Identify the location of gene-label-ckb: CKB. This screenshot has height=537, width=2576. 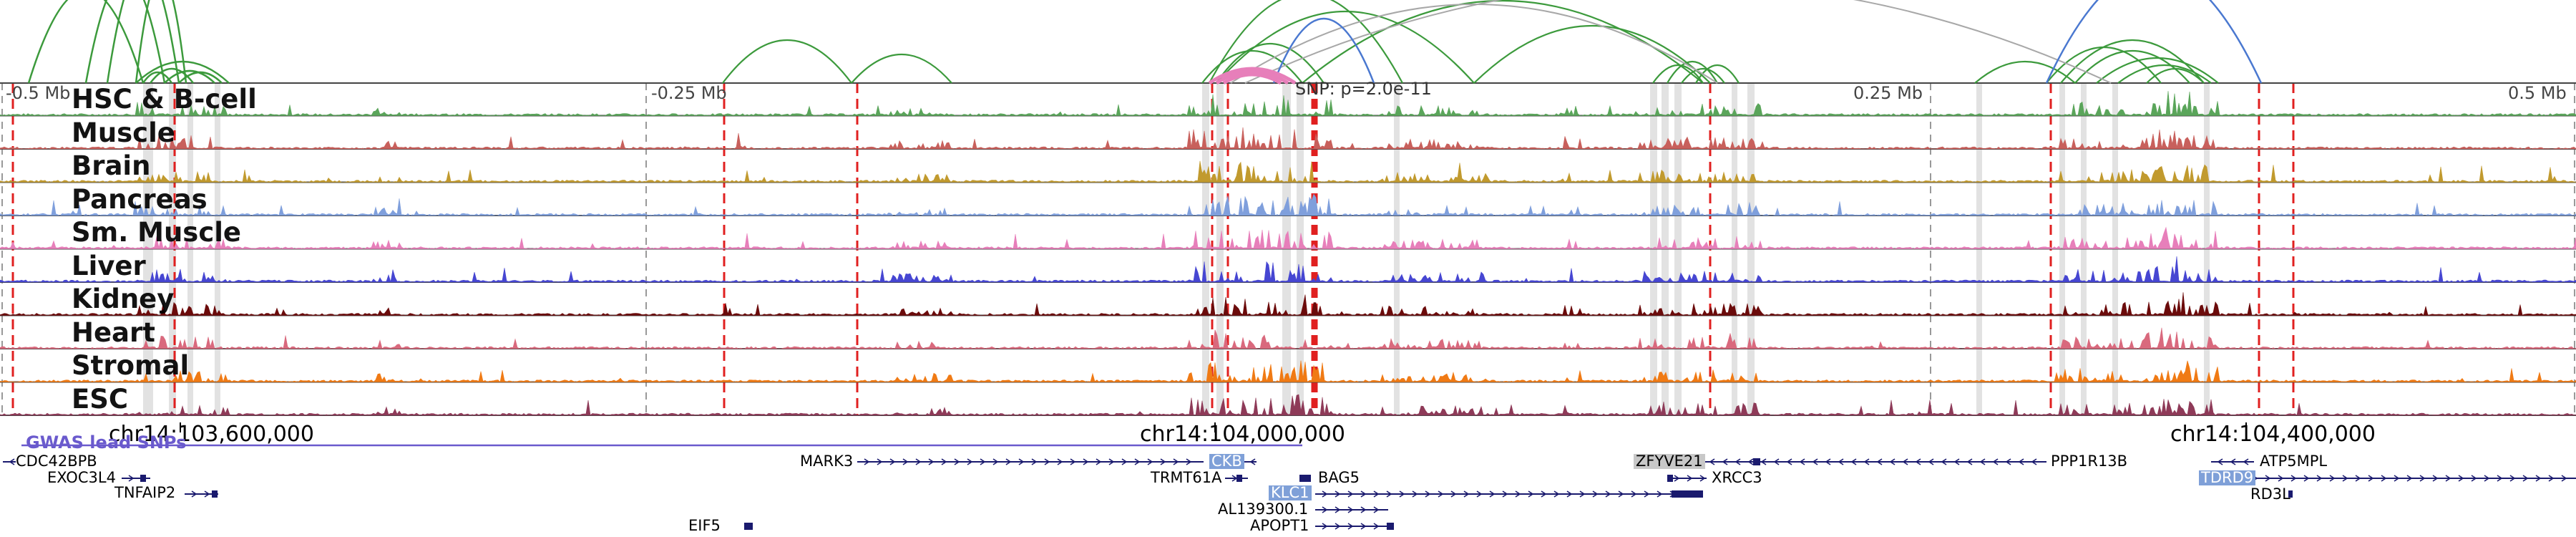
(1226, 461).